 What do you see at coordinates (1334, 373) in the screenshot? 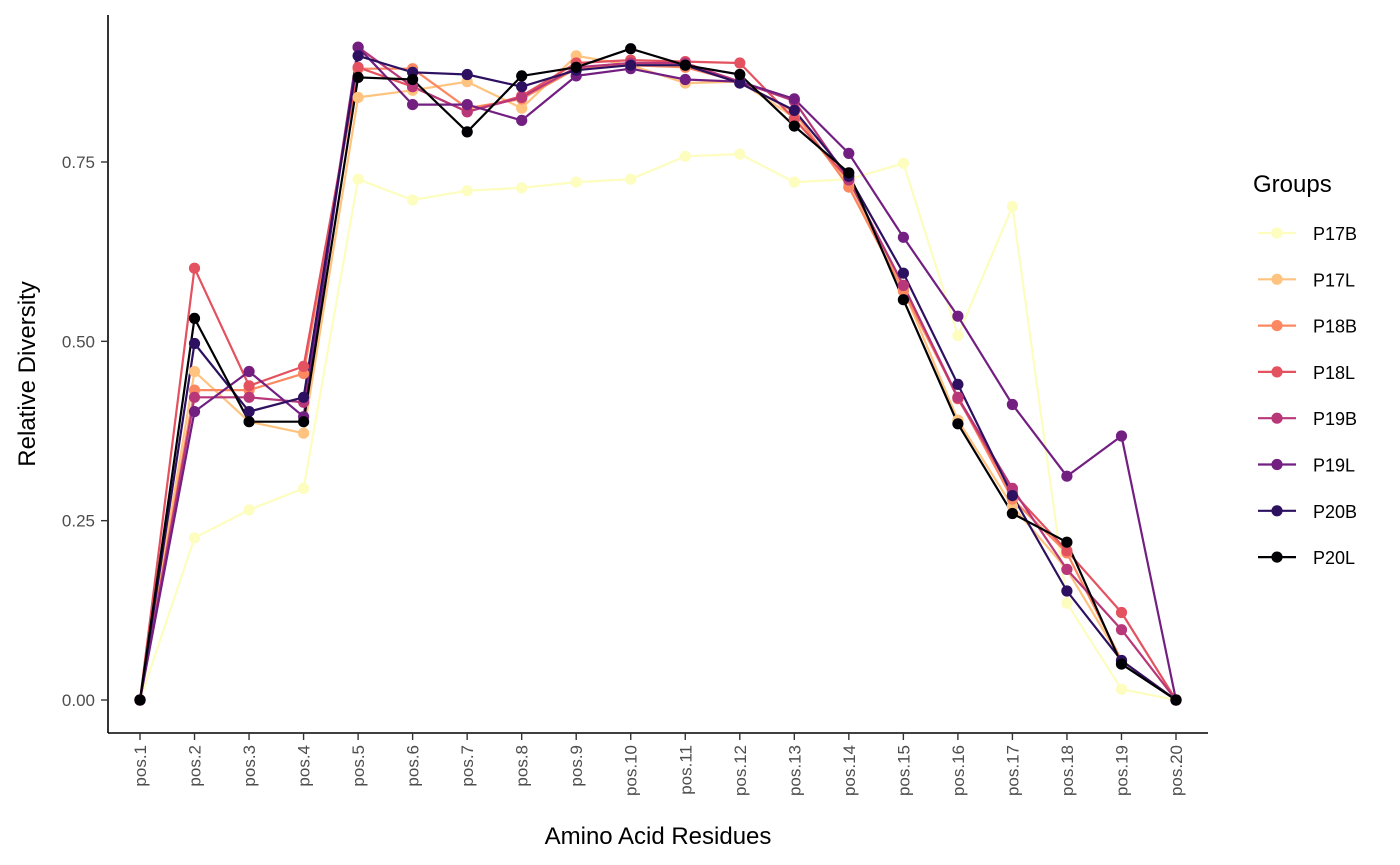
I see `legend-label: P18L` at bounding box center [1334, 373].